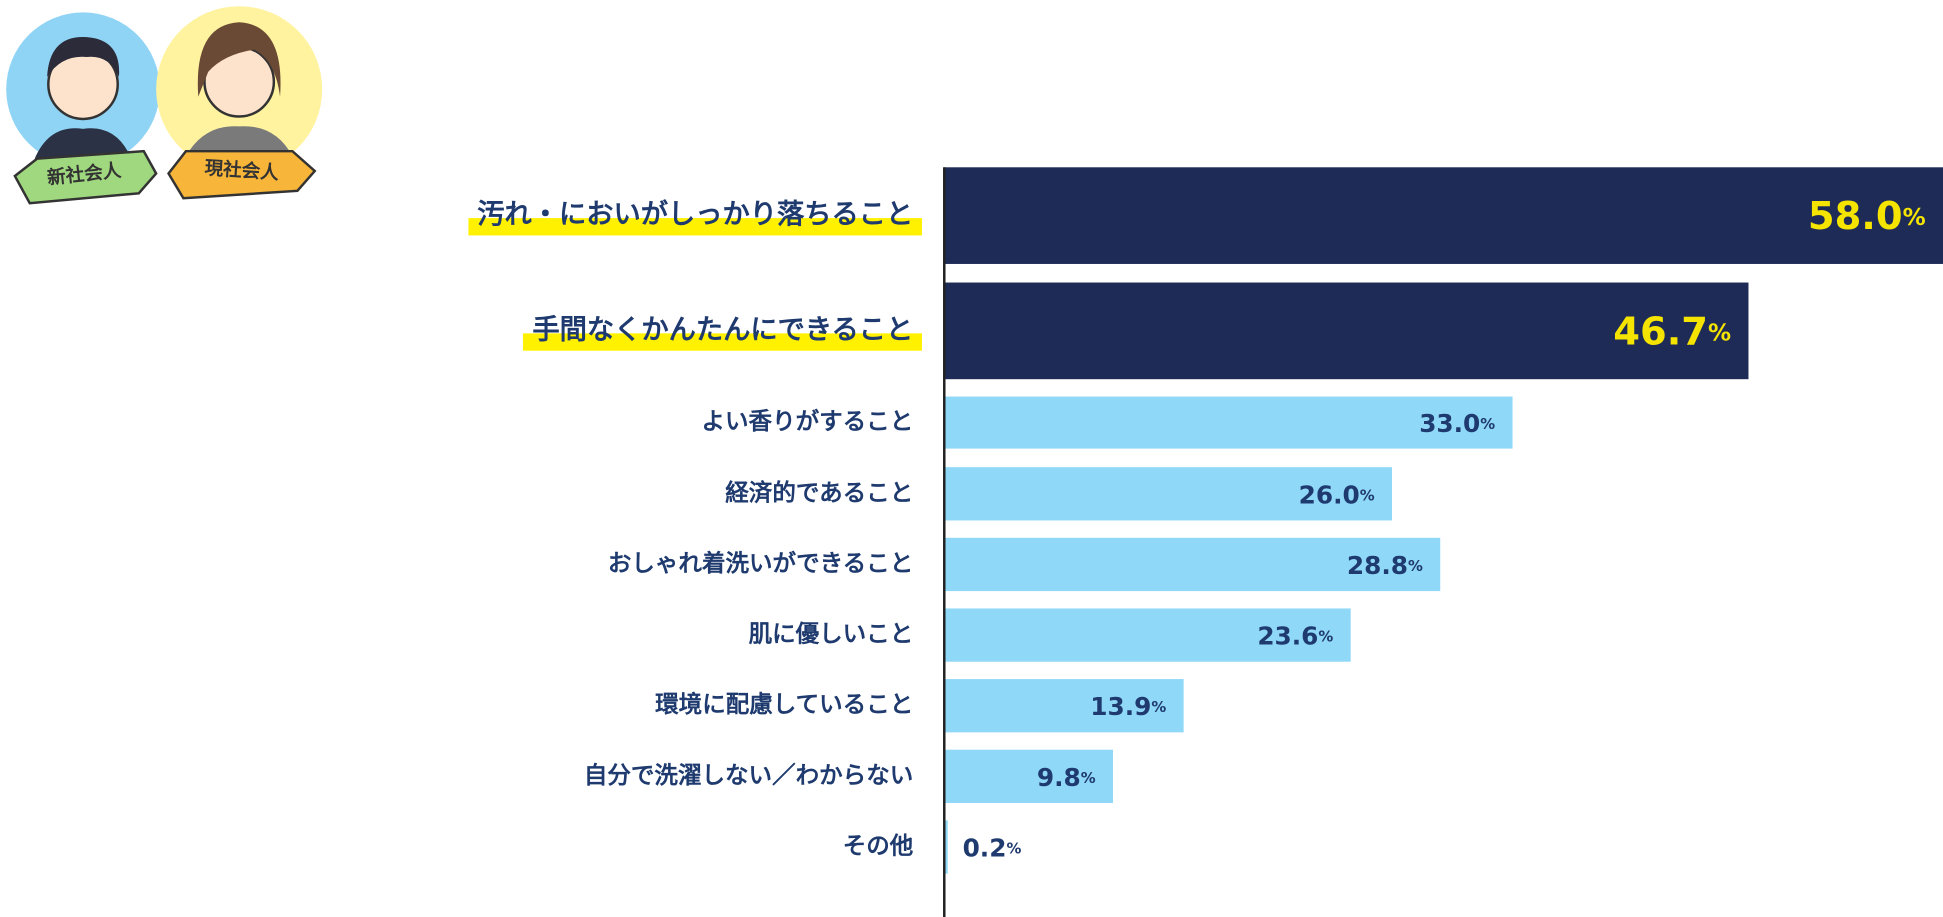  I want to click on value-label: 0.2%, so click(992, 847).